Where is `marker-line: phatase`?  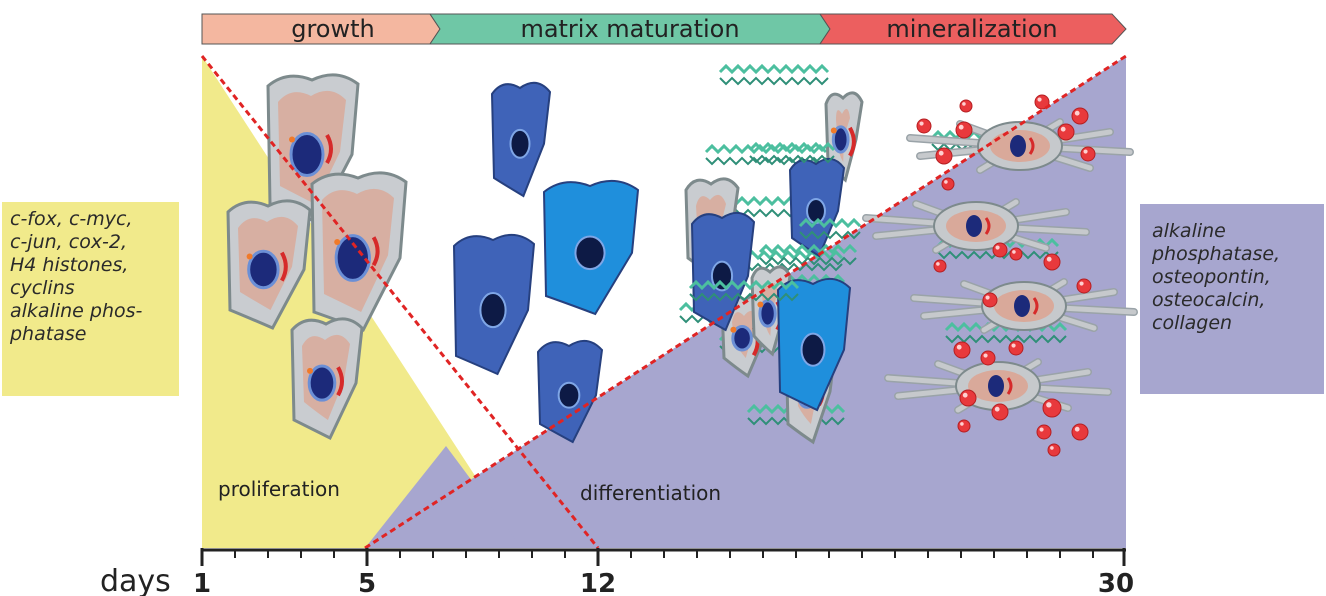 marker-line: phatase is located at coordinates (48, 334).